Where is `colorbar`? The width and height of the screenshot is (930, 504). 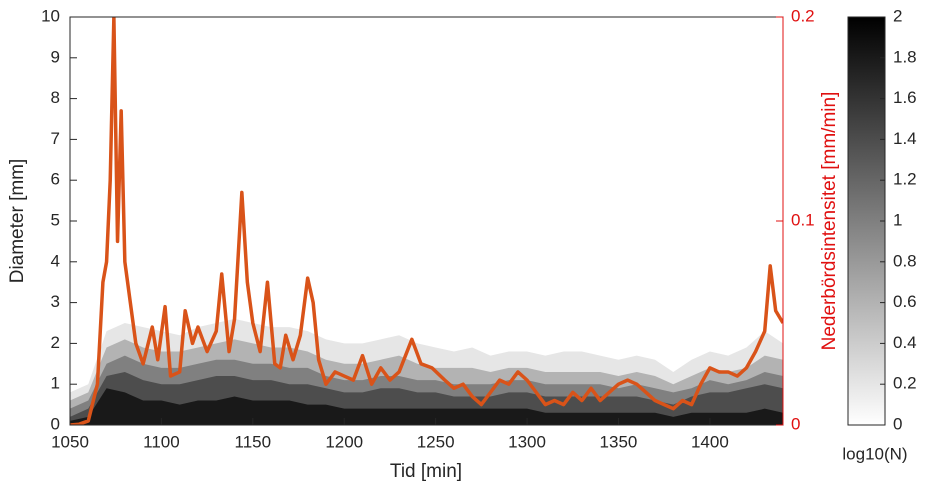
colorbar is located at coordinates (866, 221).